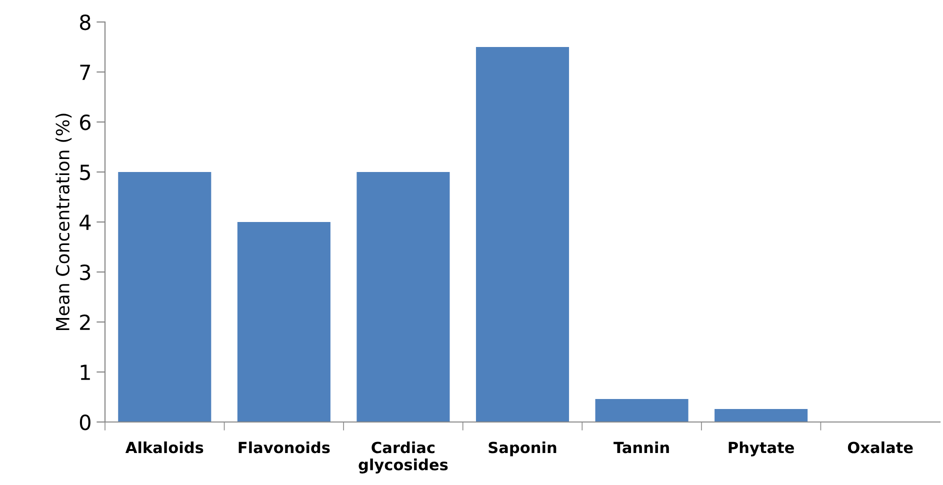  I want to click on x-tick-label: Phytate, so click(761, 448).